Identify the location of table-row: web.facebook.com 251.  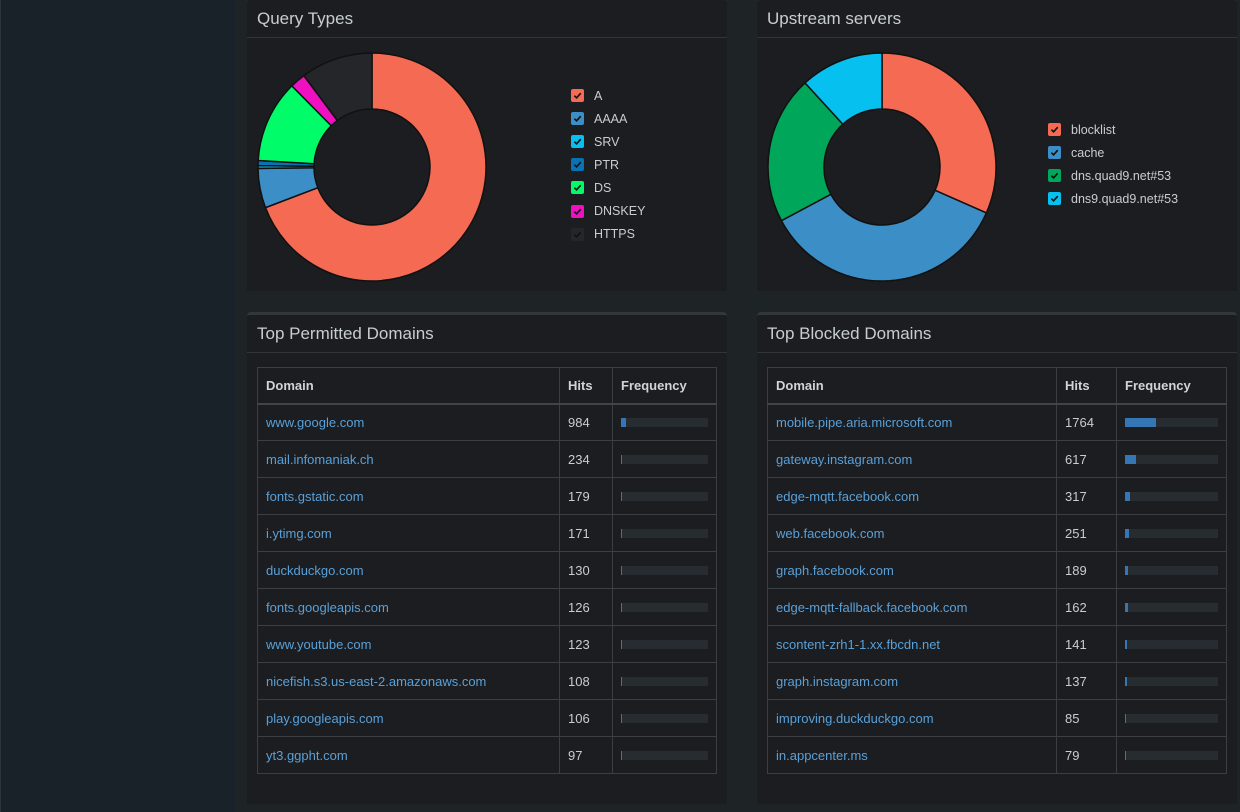
(997, 533).